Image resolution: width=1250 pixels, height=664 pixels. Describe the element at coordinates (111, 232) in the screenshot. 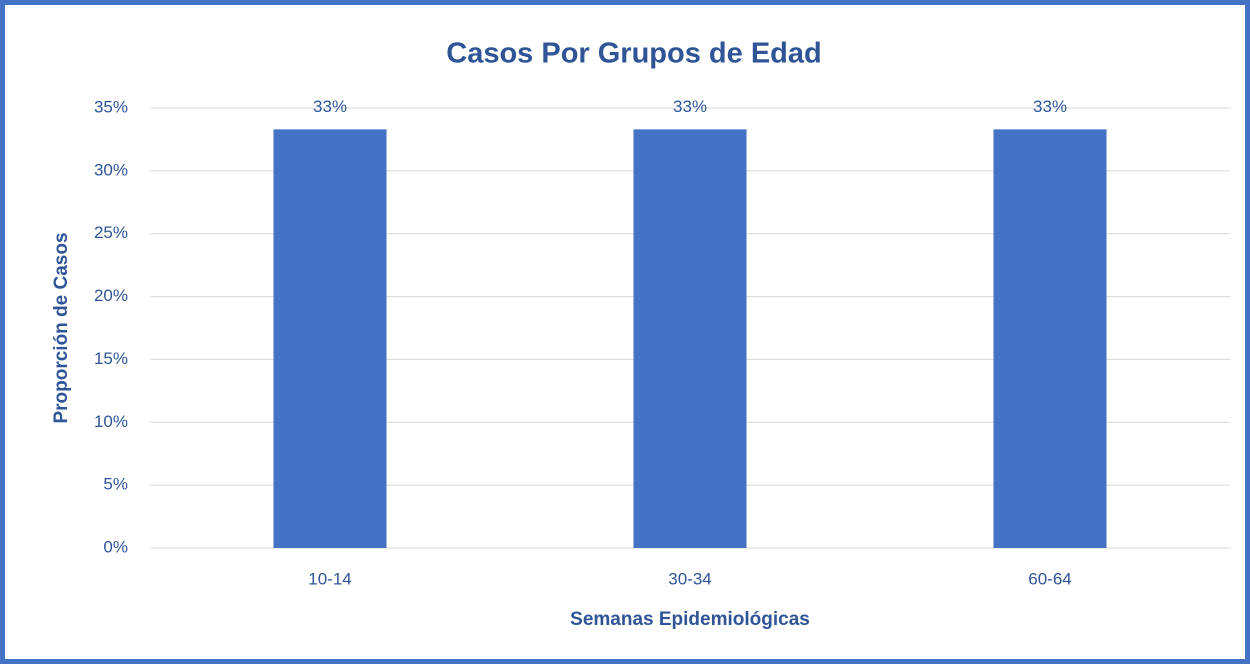

I see `y-tick-label: 25%` at that location.